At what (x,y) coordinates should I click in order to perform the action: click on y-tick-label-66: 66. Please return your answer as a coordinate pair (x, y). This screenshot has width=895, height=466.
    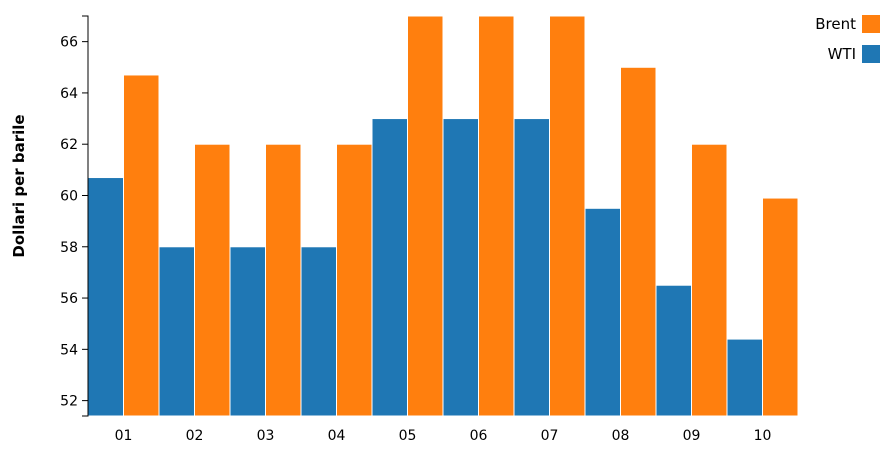
    Looking at the image, I should click on (69, 43).